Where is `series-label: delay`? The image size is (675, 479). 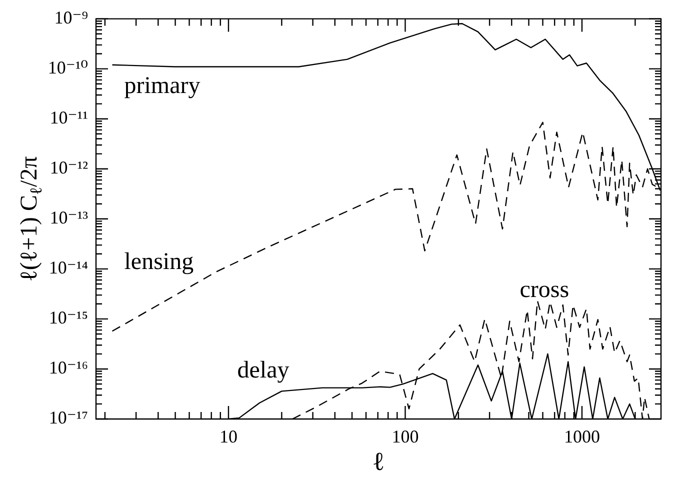 series-label: delay is located at coordinates (263, 370).